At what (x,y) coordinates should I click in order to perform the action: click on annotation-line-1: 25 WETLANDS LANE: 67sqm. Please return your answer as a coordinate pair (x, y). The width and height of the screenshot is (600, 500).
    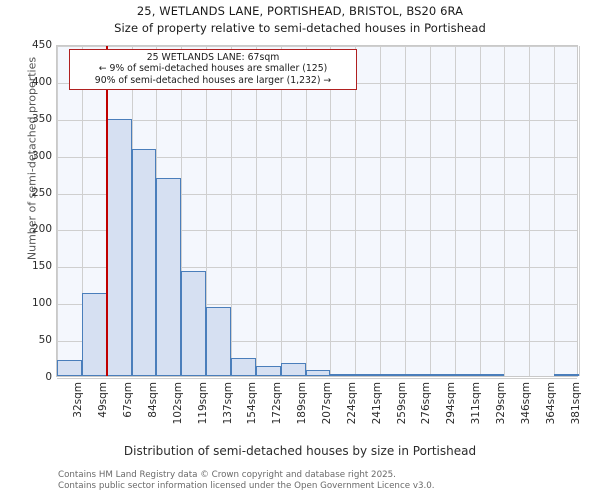
    Looking at the image, I should click on (213, 57).